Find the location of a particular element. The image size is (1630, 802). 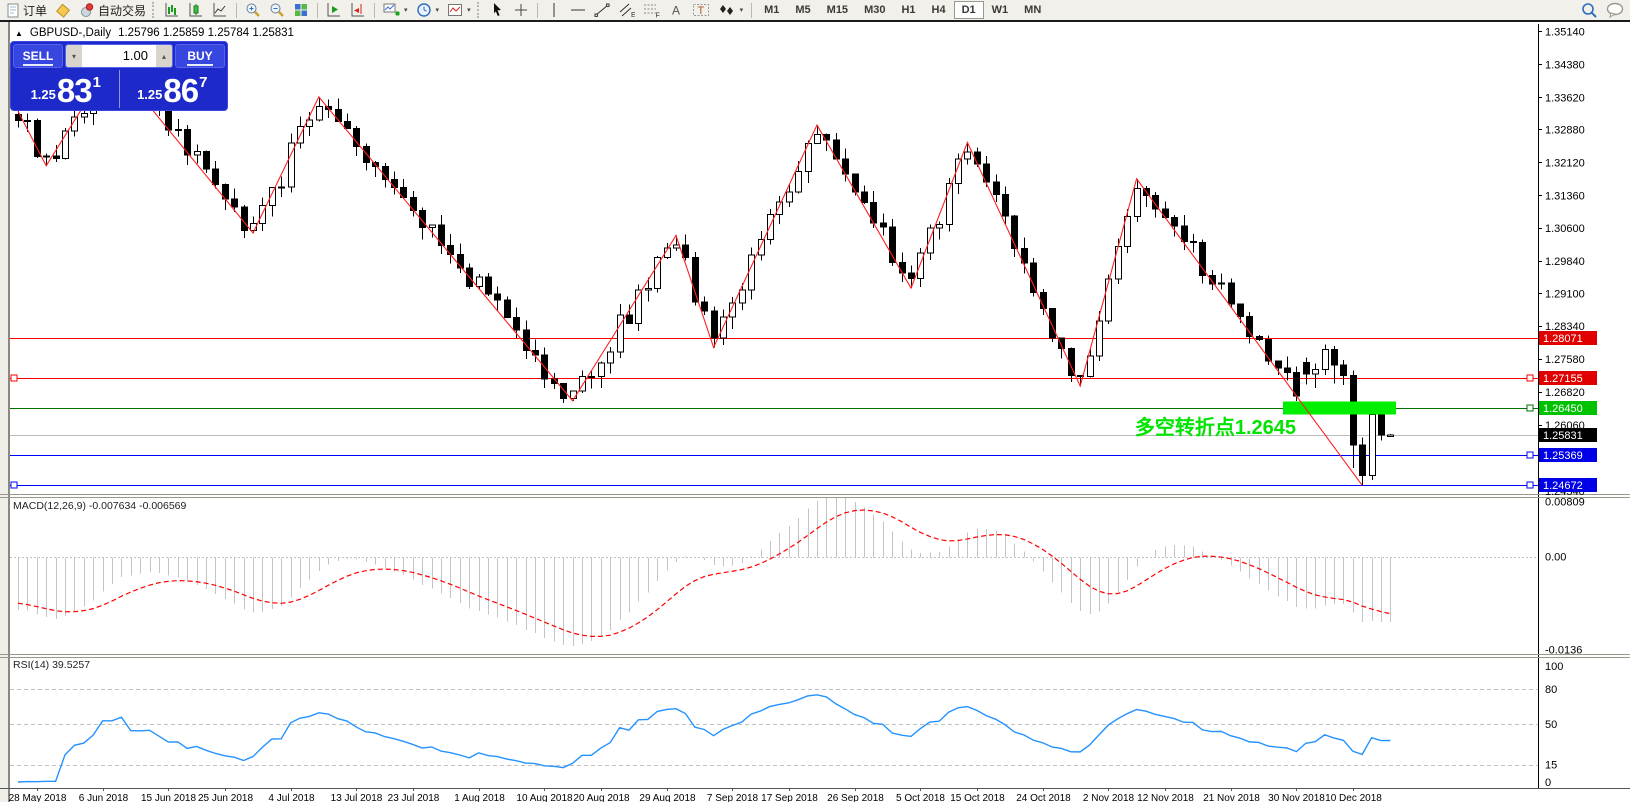

crosshair-icon is located at coordinates (520, 10).